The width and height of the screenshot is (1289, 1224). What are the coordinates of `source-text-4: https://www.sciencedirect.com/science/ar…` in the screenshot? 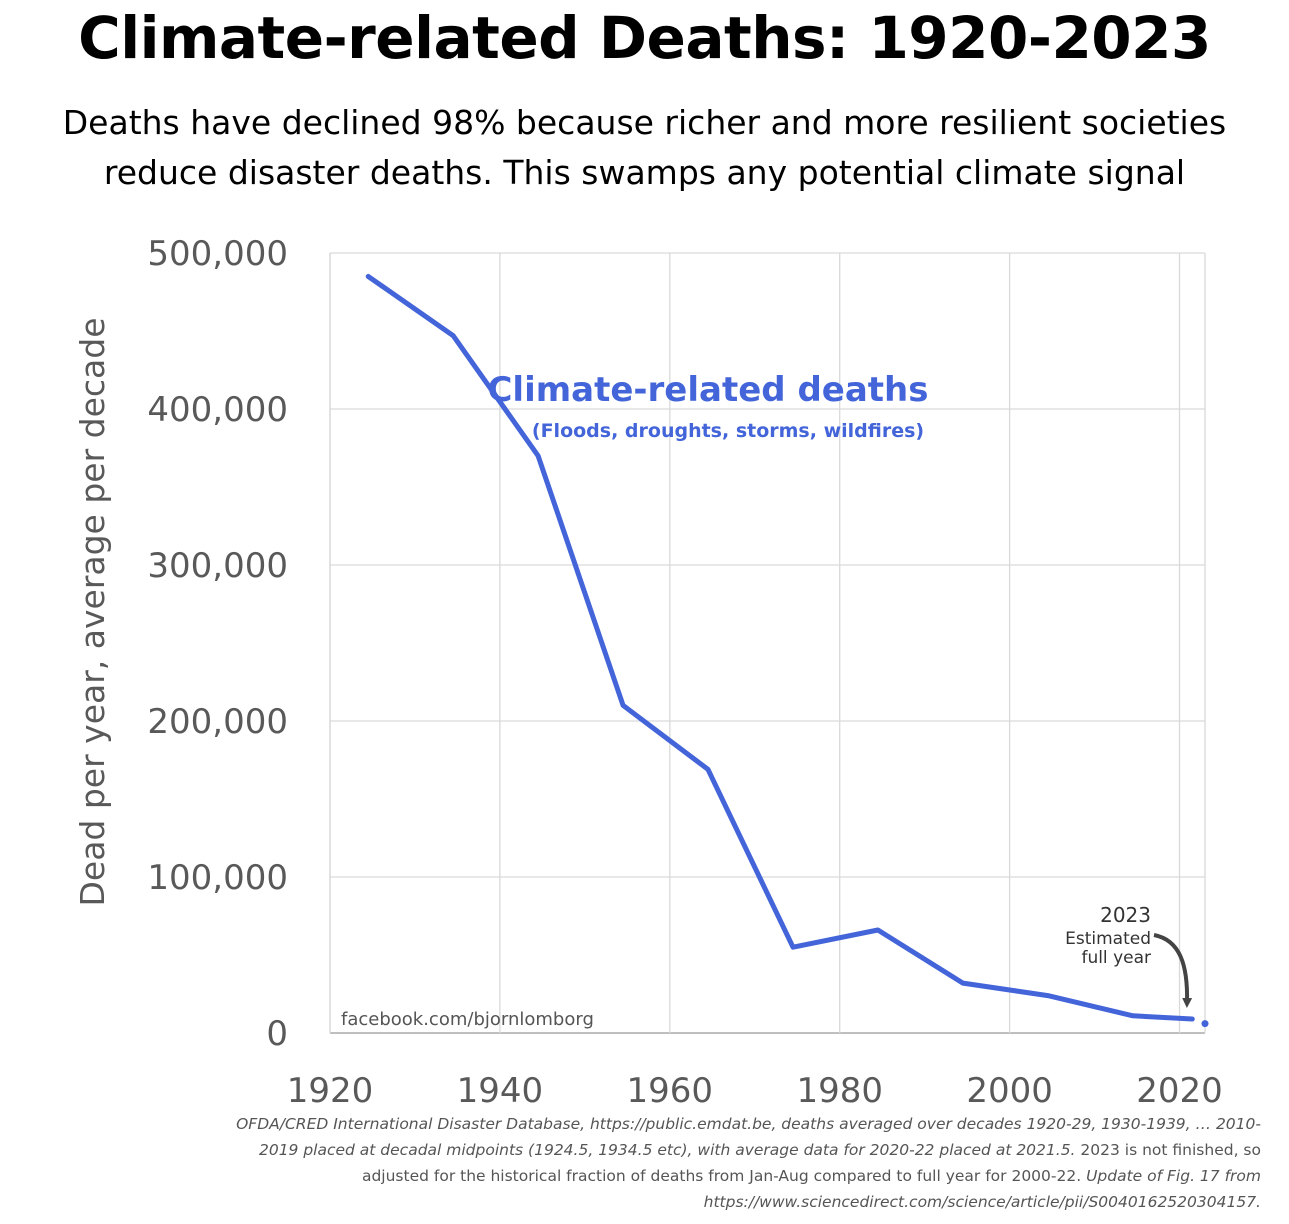 It's located at (982, 1202).